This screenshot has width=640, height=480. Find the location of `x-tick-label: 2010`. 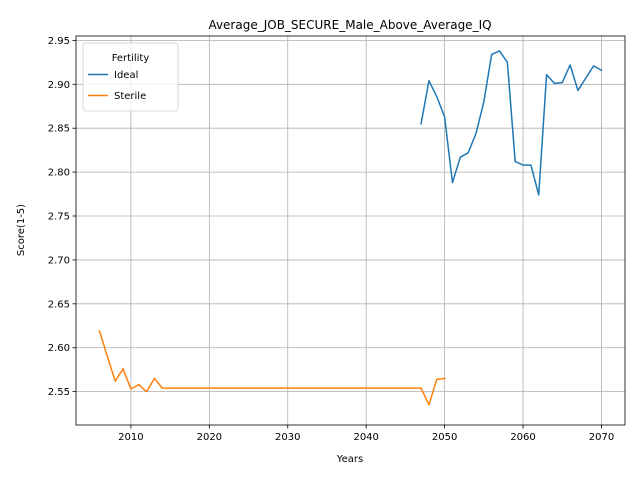

x-tick-label: 2010 is located at coordinates (130, 437).